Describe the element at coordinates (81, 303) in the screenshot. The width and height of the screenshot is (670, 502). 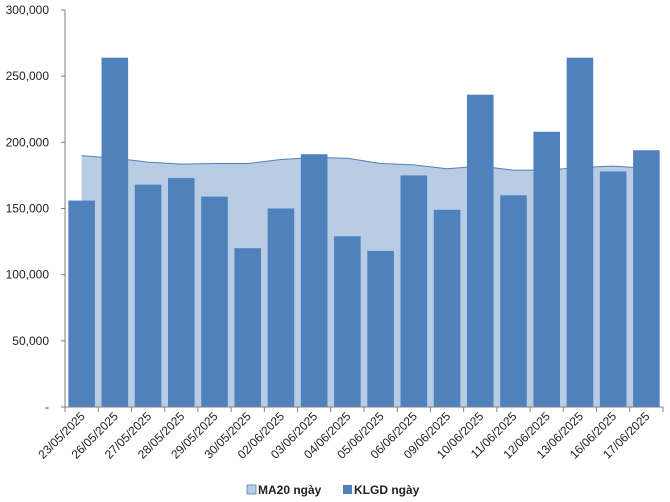
I see `bar-23/05/2025` at that location.